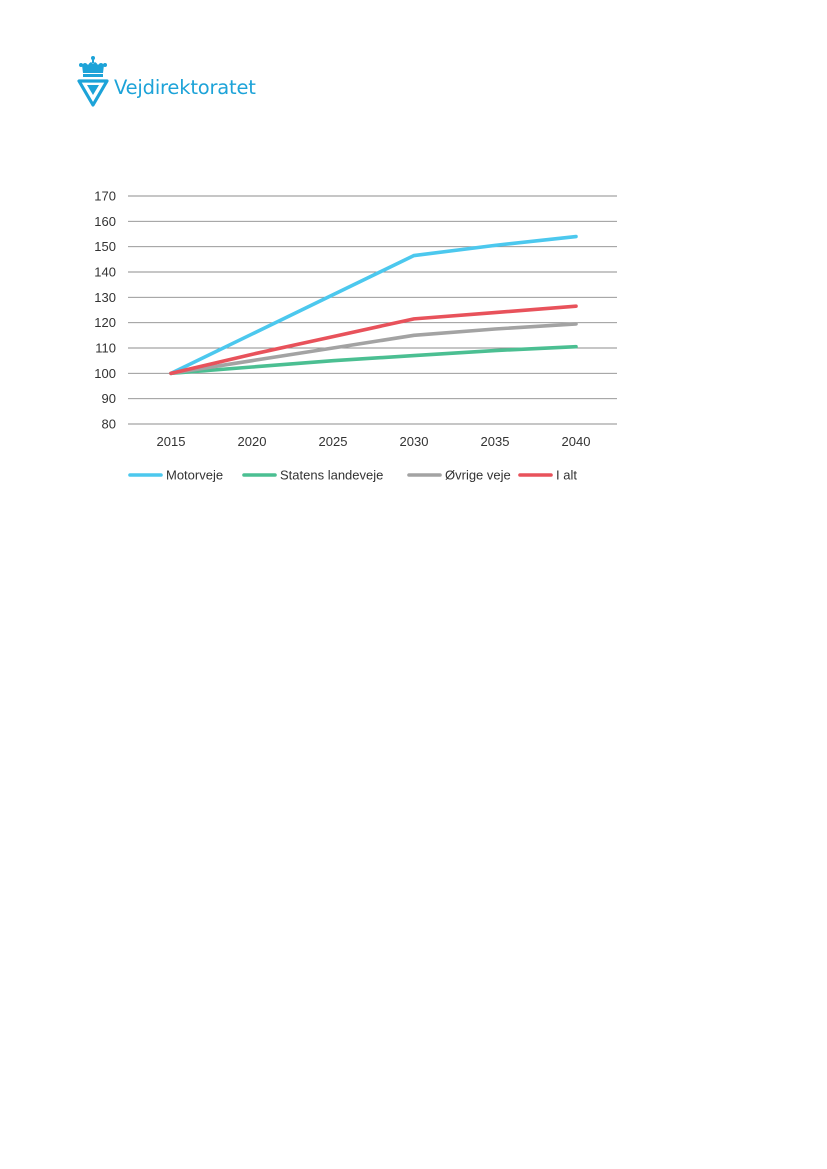 The image size is (827, 1169). What do you see at coordinates (252, 441) in the screenshot?
I see `x-tick-label: 2020` at bounding box center [252, 441].